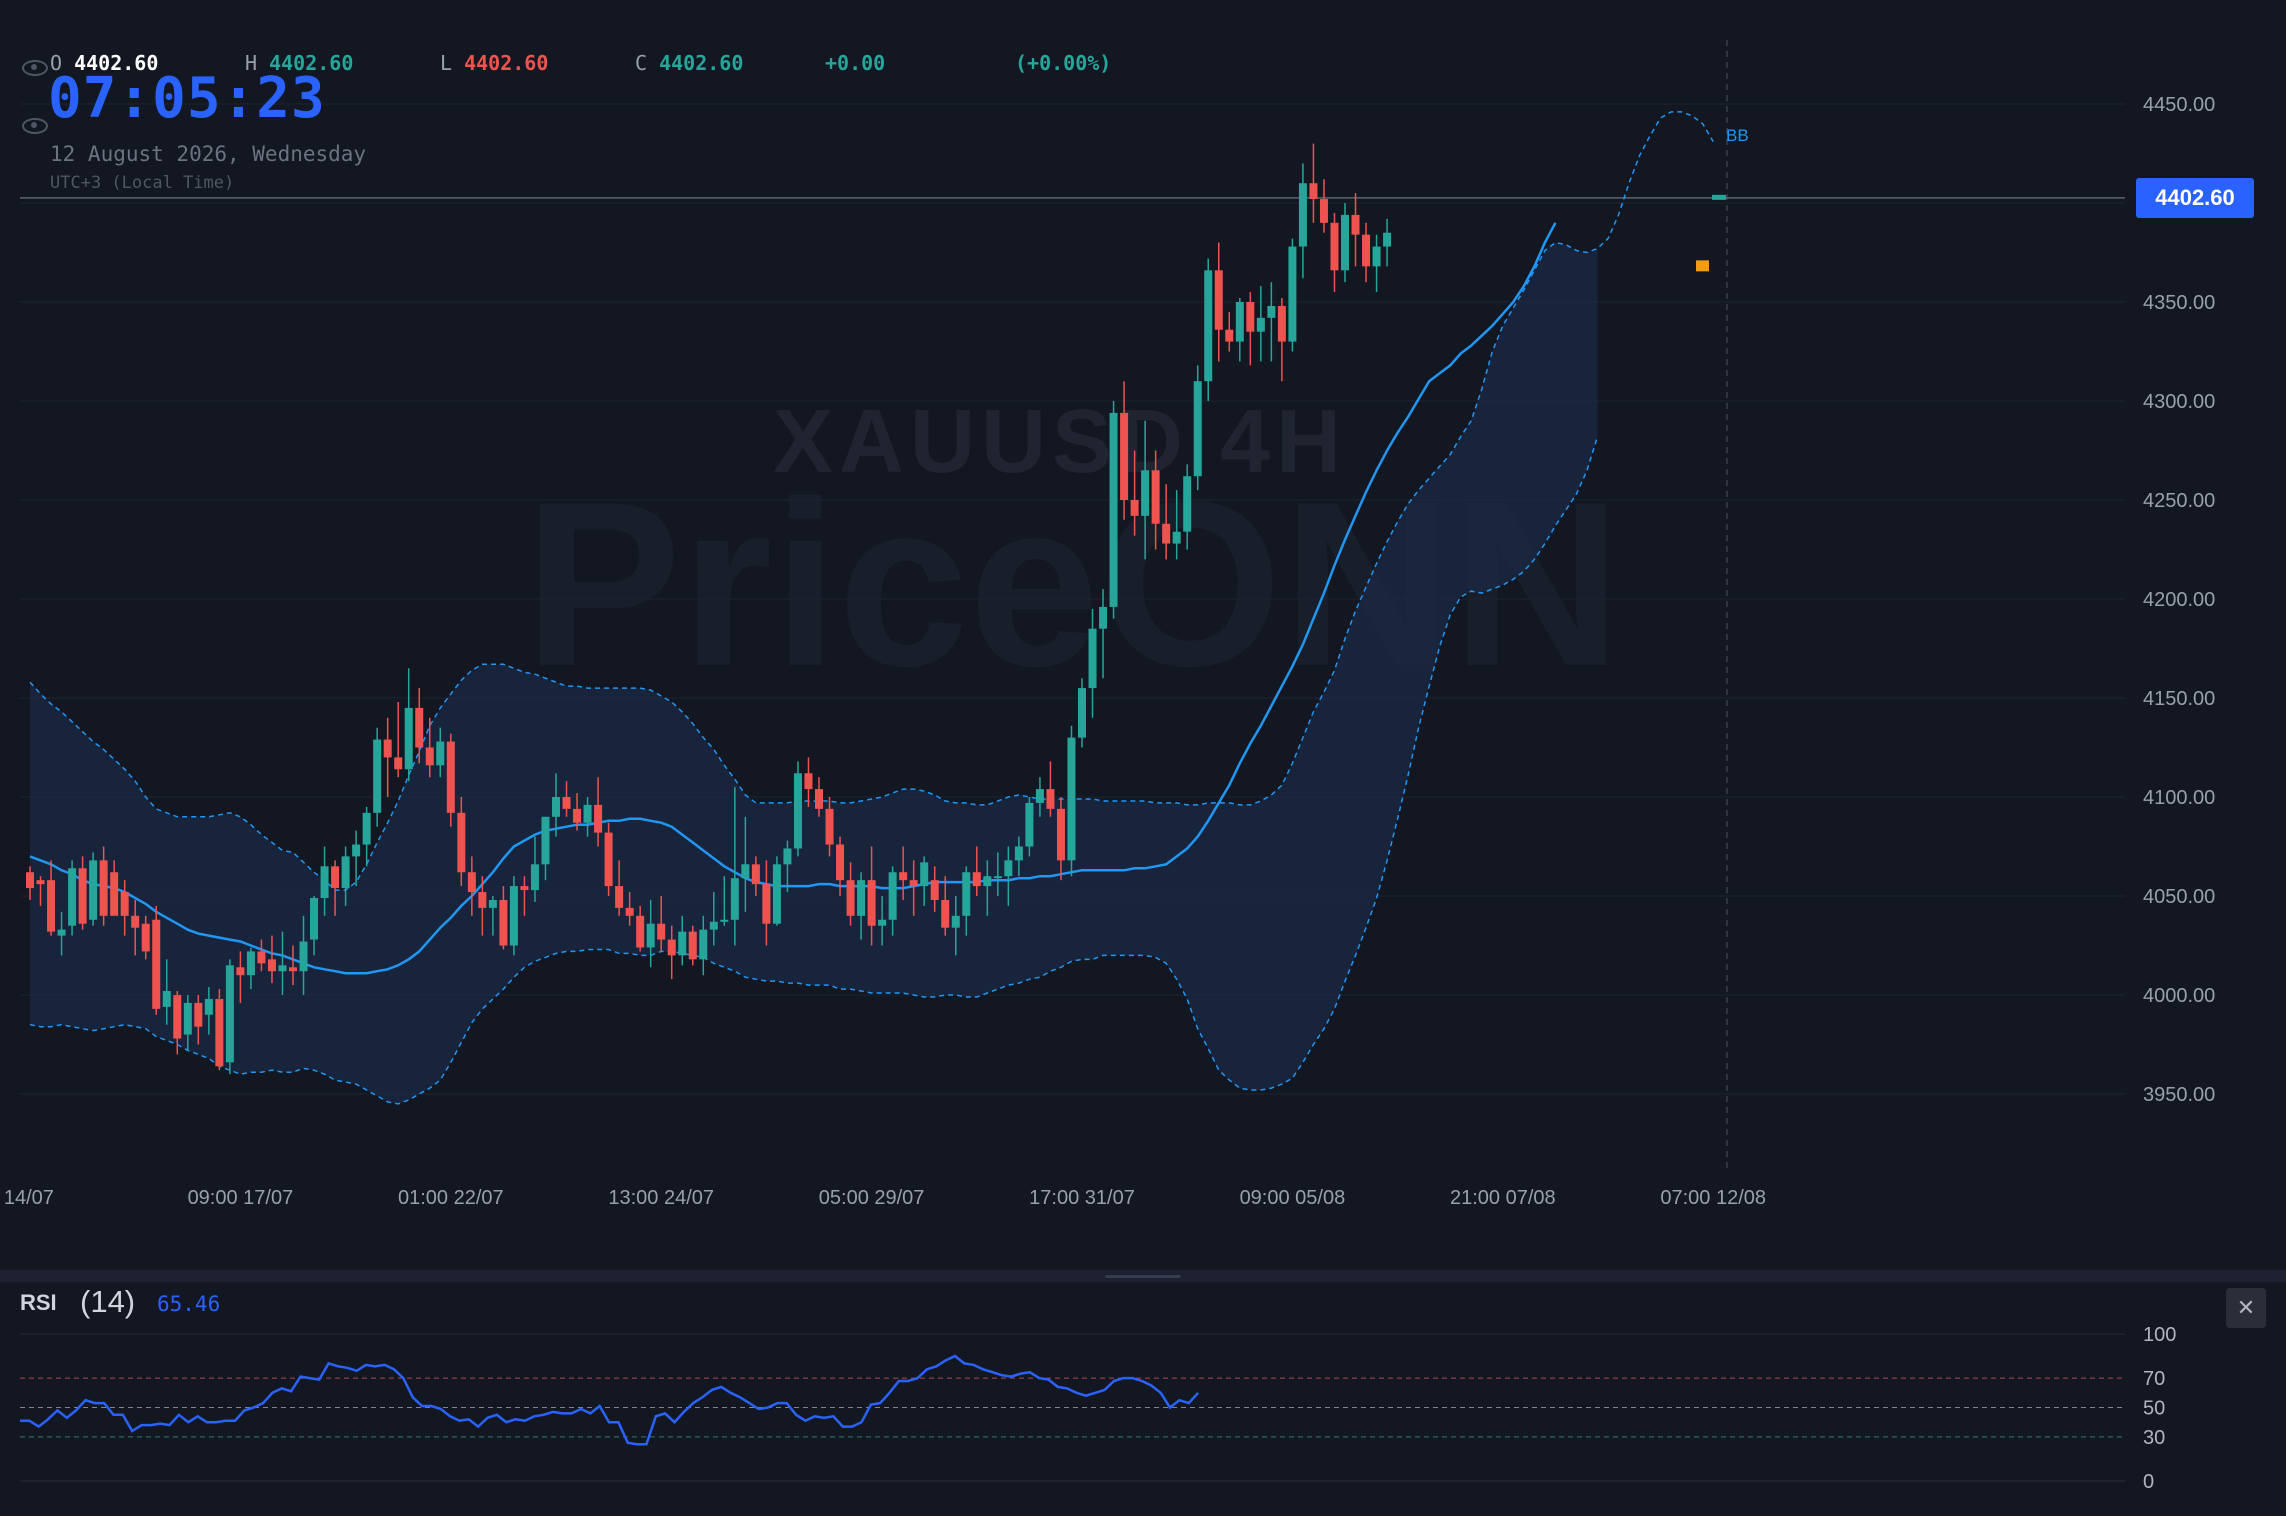 Image resolution: width=2286 pixels, height=1516 pixels. What do you see at coordinates (251, 63) in the screenshot?
I see `high-label: H` at bounding box center [251, 63].